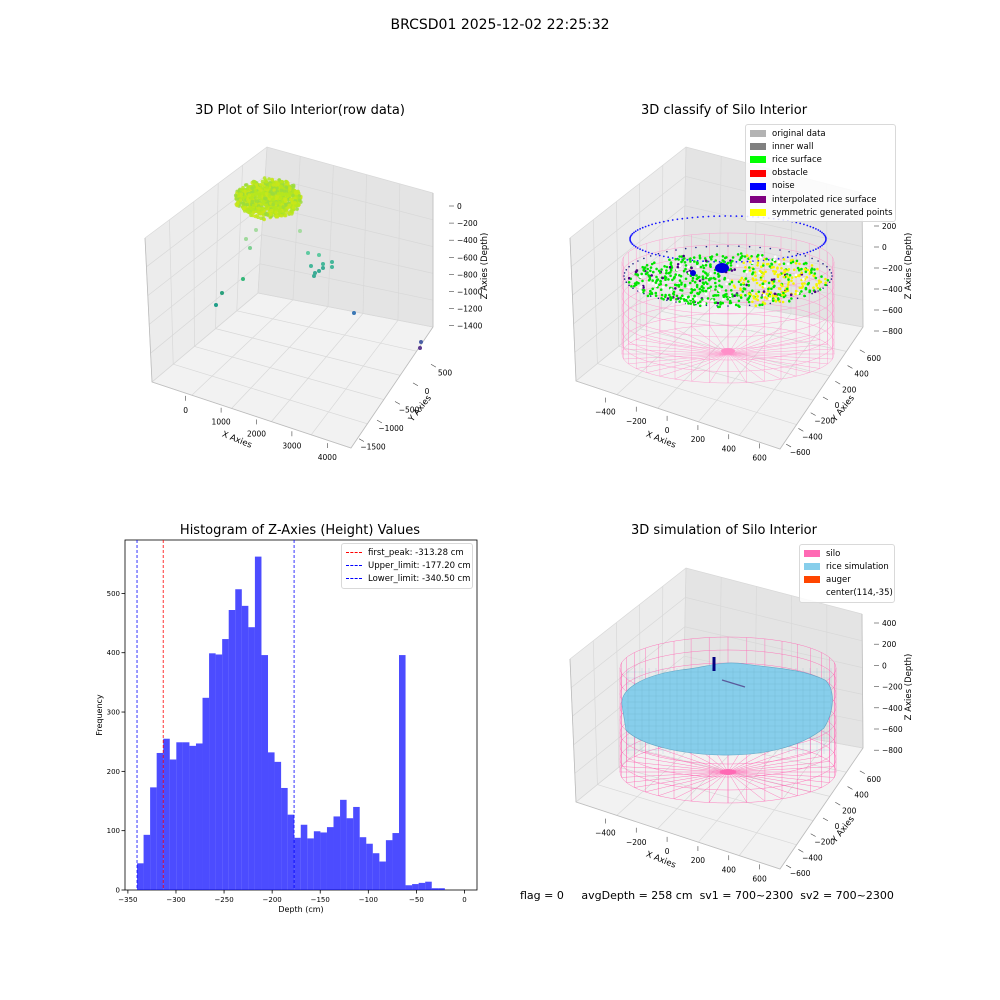  I want to click on sim-silo-floor-center, so click(728, 772).